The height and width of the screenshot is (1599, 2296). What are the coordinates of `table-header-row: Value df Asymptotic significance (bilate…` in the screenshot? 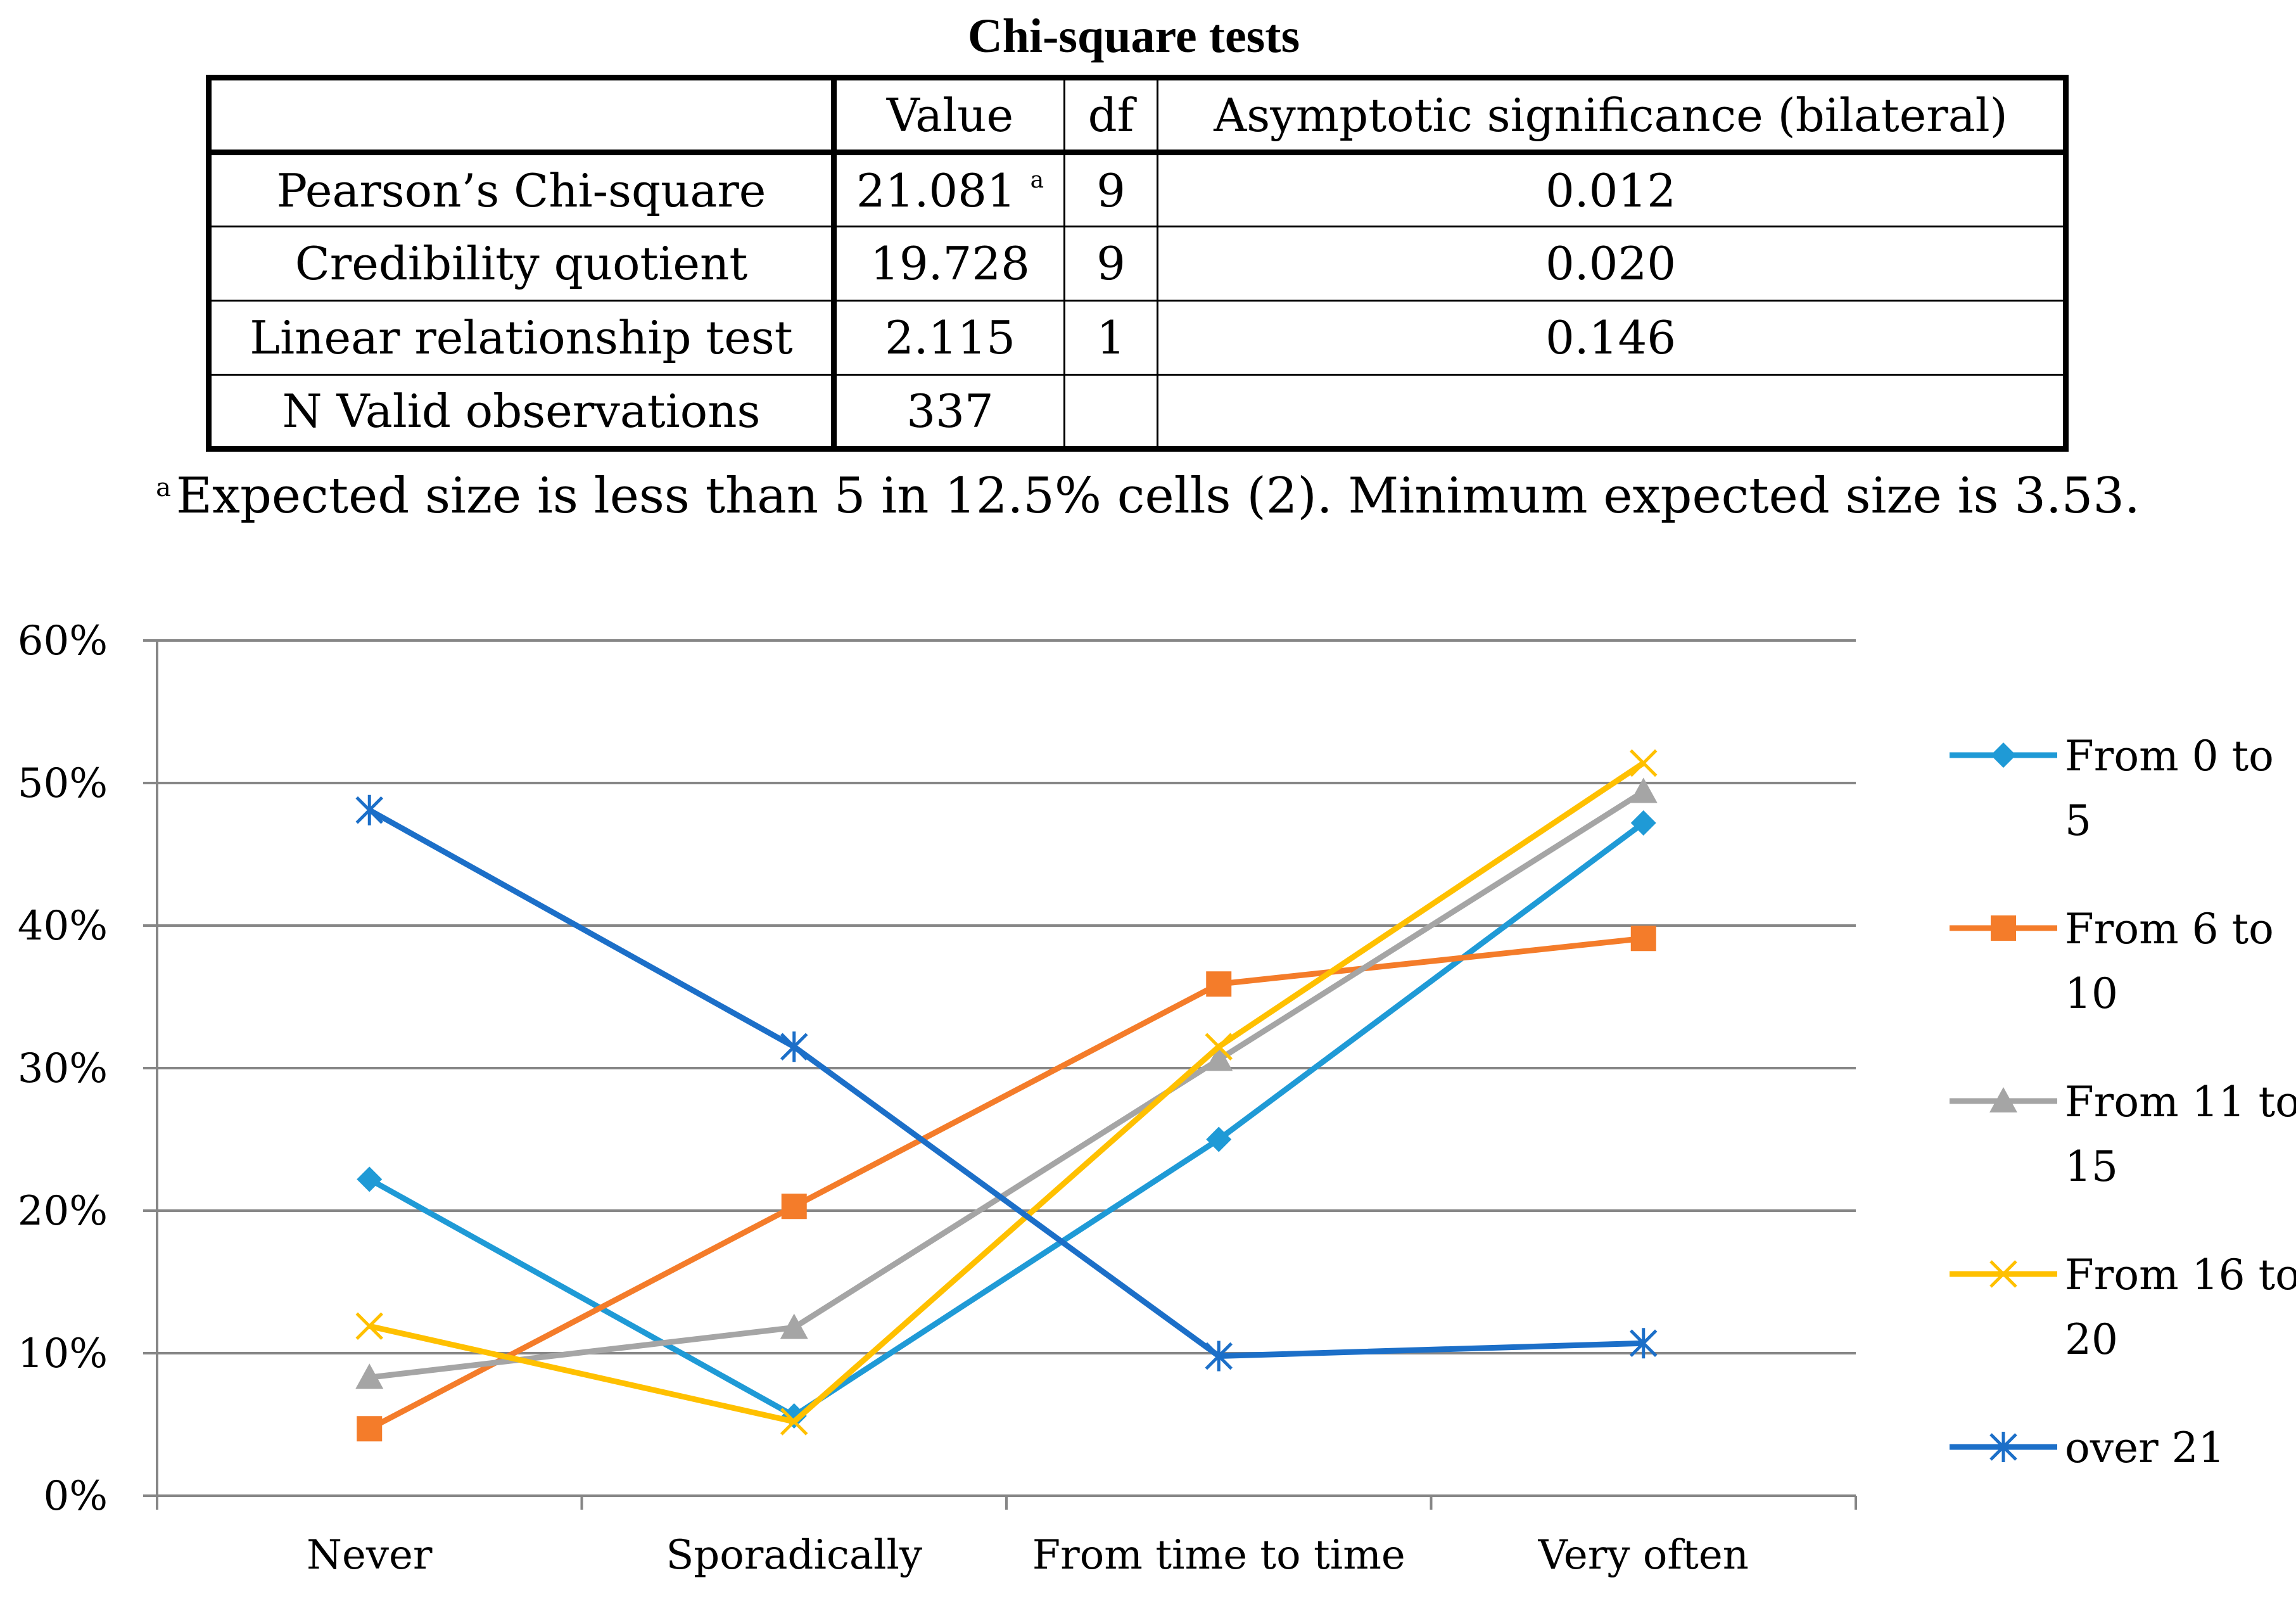 It's located at (1137, 116).